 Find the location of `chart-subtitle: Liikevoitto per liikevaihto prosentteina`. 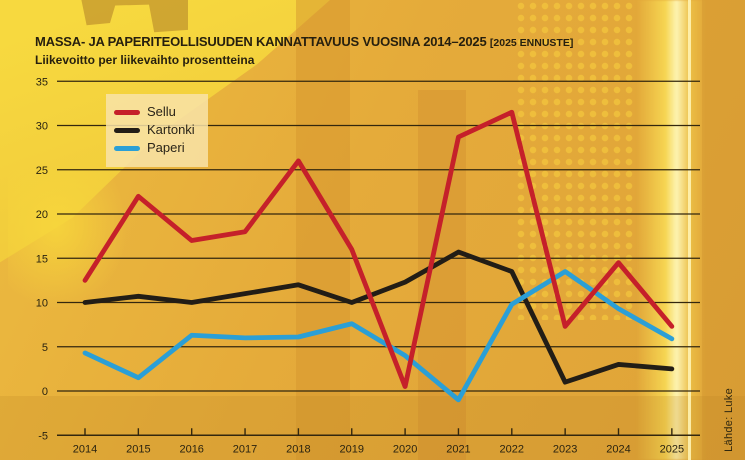

chart-subtitle: Liikevoitto per liikevaihto prosentteina is located at coordinates (145, 60).